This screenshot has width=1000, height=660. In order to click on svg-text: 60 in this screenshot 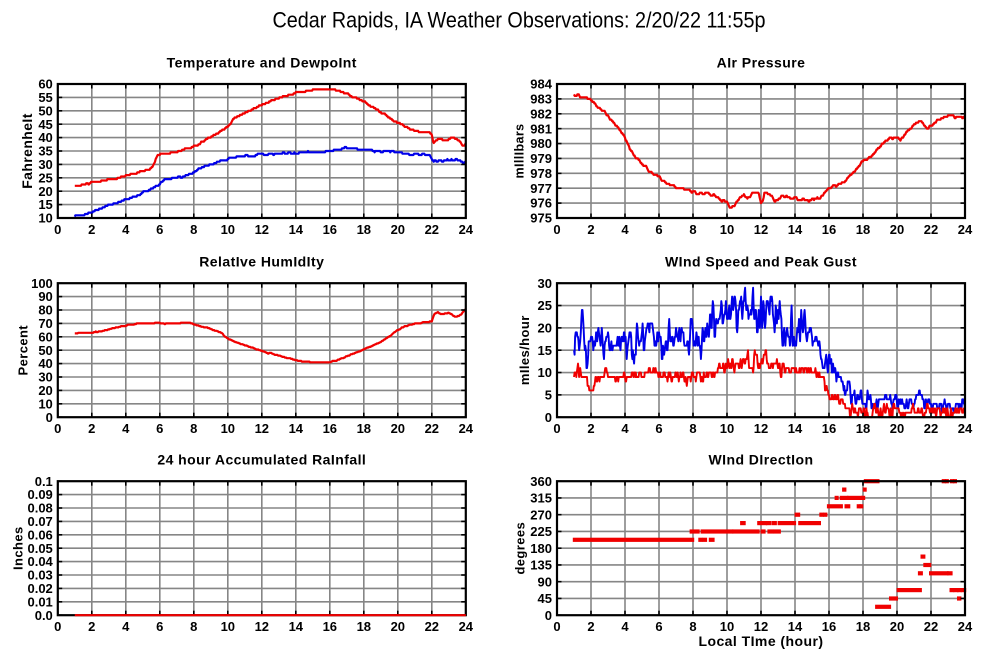, I will do `click(45, 84)`.